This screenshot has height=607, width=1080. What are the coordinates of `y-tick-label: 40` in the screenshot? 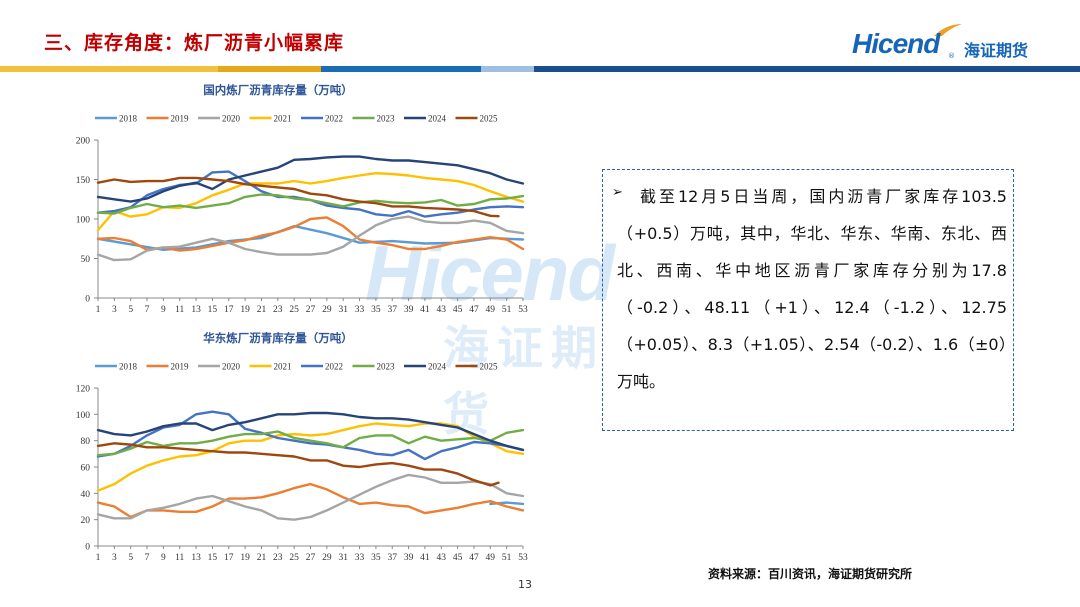 It's located at (86, 495).